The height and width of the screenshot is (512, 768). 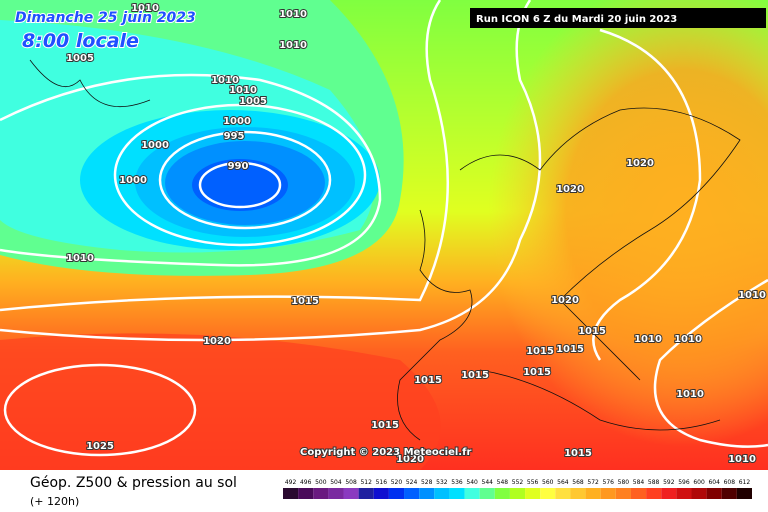 I want to click on scale-label: 580, so click(x=624, y=482).